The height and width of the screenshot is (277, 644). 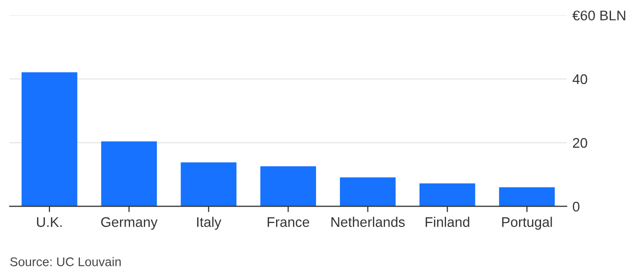 What do you see at coordinates (49, 222) in the screenshot?
I see `x-tick-label: U.K.` at bounding box center [49, 222].